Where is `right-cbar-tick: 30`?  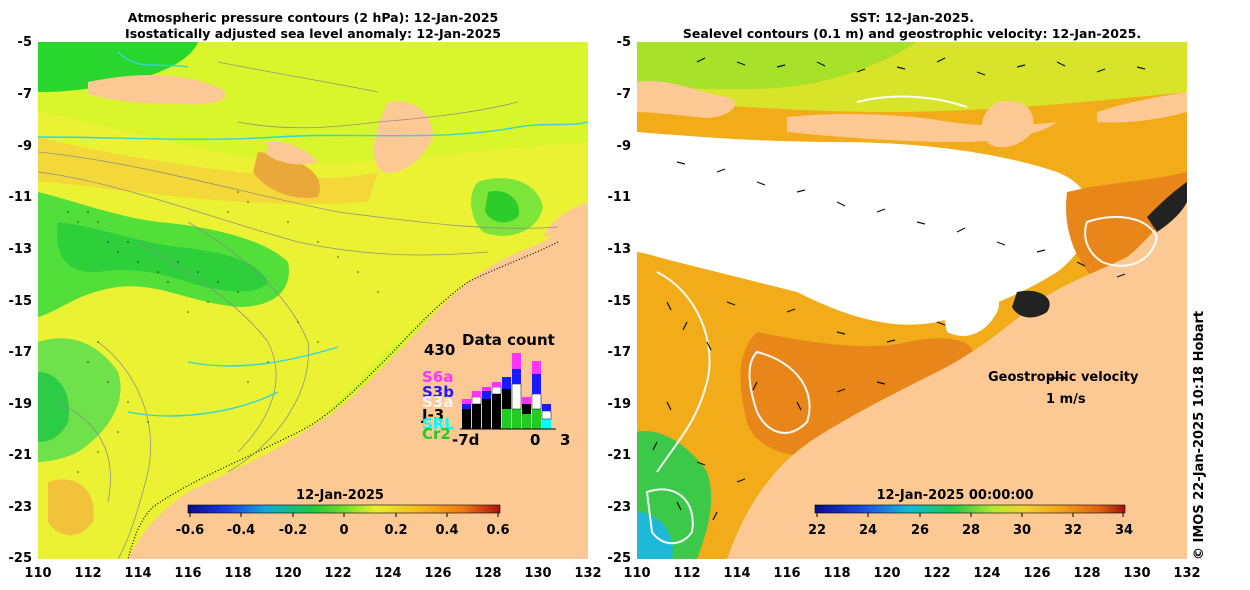
right-cbar-tick: 30 is located at coordinates (1022, 530).